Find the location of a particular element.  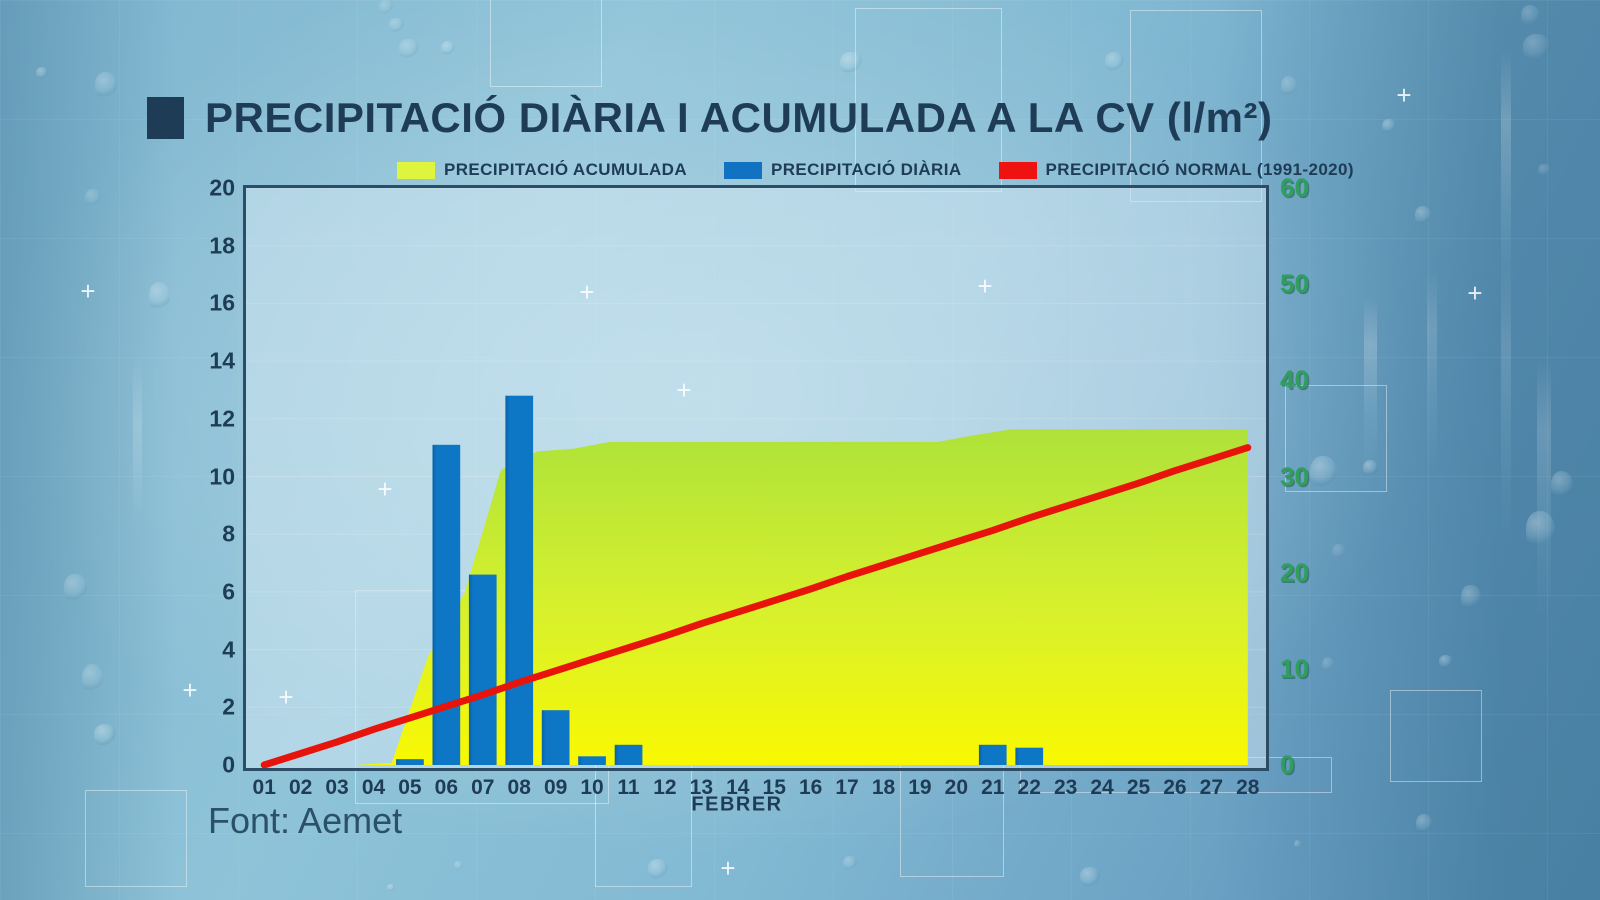

x-axis-tick: 28 is located at coordinates (1248, 787).